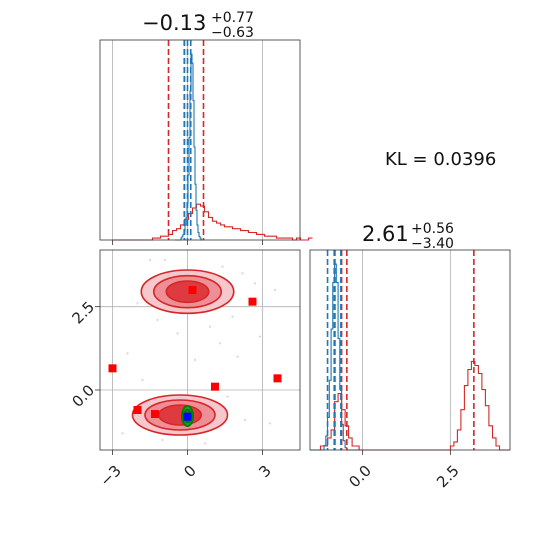 The image size is (550, 550). What do you see at coordinates (212, 222) in the screenshot?
I see `param1-red-histogram` at bounding box center [212, 222].